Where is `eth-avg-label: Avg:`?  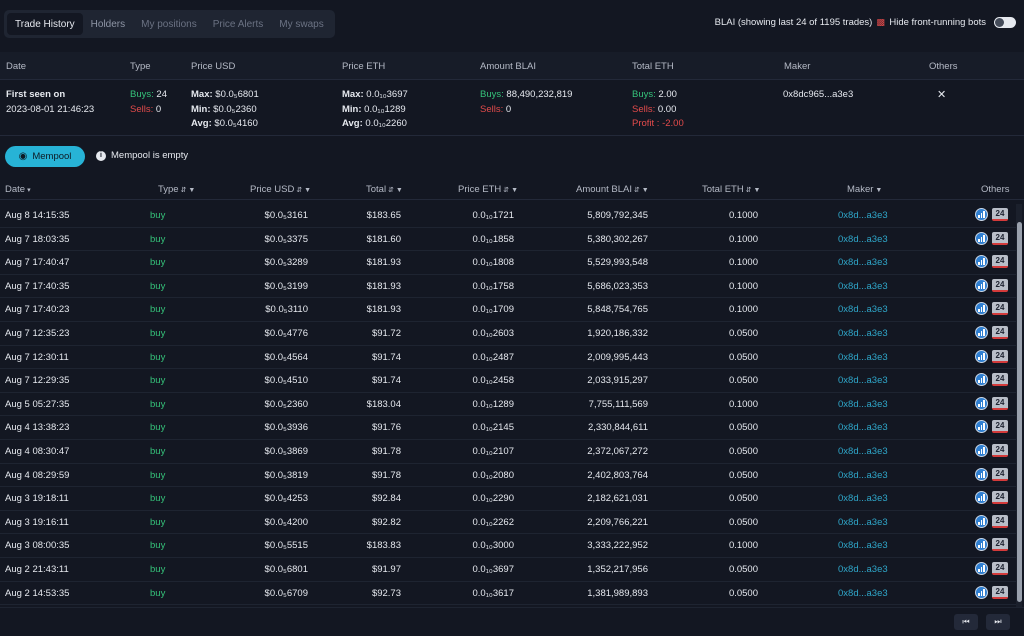
eth-avg-label: Avg: is located at coordinates (352, 123).